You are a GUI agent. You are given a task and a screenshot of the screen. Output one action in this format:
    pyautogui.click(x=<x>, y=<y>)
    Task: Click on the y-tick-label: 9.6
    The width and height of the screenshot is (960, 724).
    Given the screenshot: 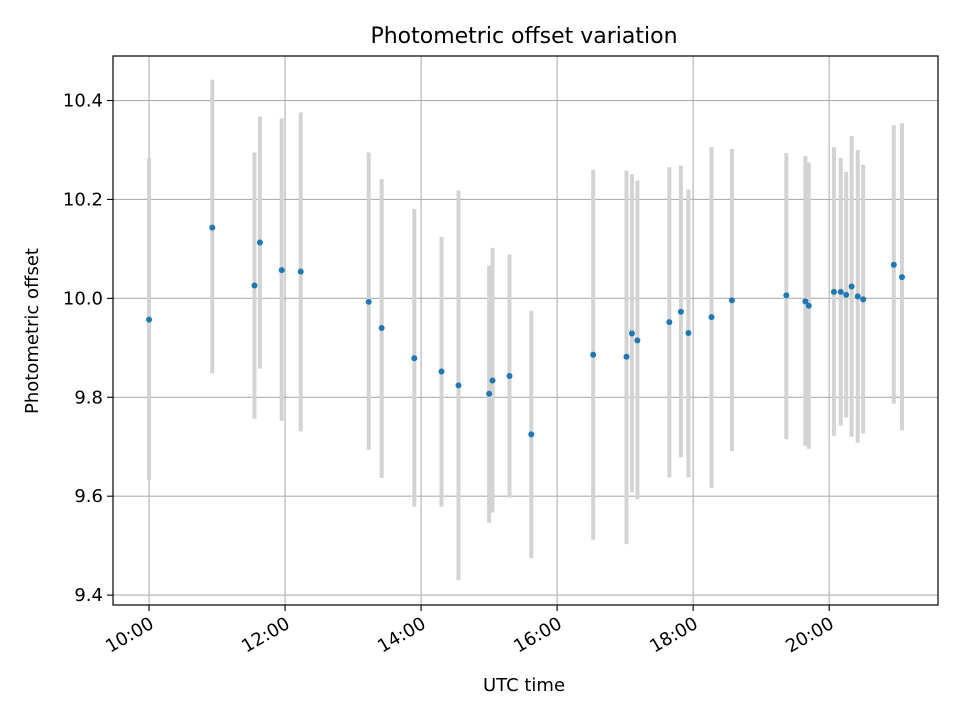 What is the action you would take?
    pyautogui.click(x=88, y=496)
    